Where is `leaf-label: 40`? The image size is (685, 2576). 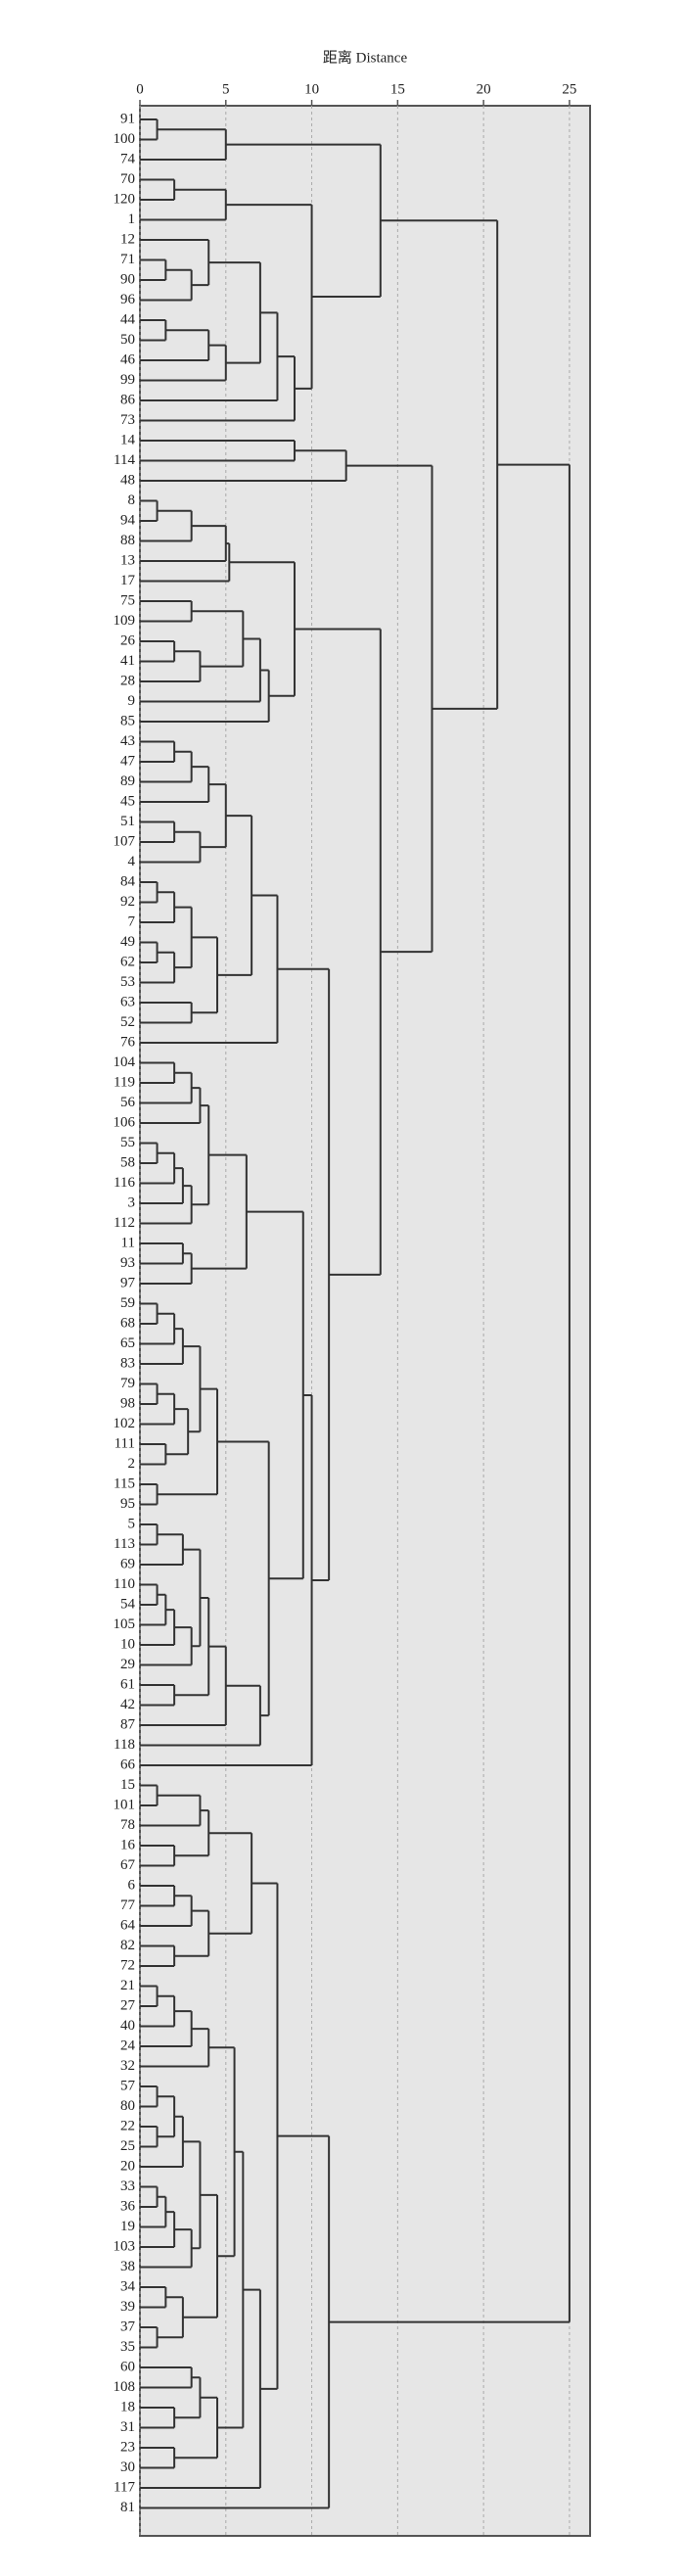
leaf-label: 40 is located at coordinates (127, 2026).